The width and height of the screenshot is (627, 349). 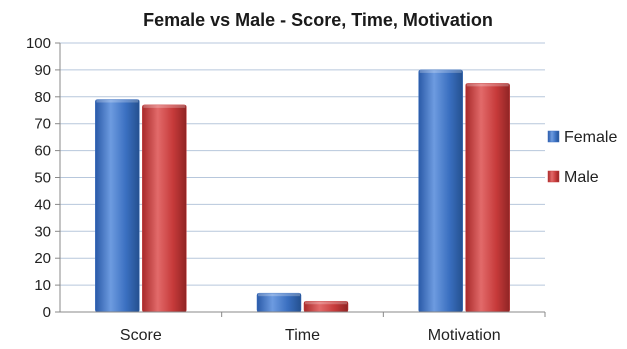 What do you see at coordinates (38, 43) in the screenshot?
I see `y-tick-label: 100` at bounding box center [38, 43].